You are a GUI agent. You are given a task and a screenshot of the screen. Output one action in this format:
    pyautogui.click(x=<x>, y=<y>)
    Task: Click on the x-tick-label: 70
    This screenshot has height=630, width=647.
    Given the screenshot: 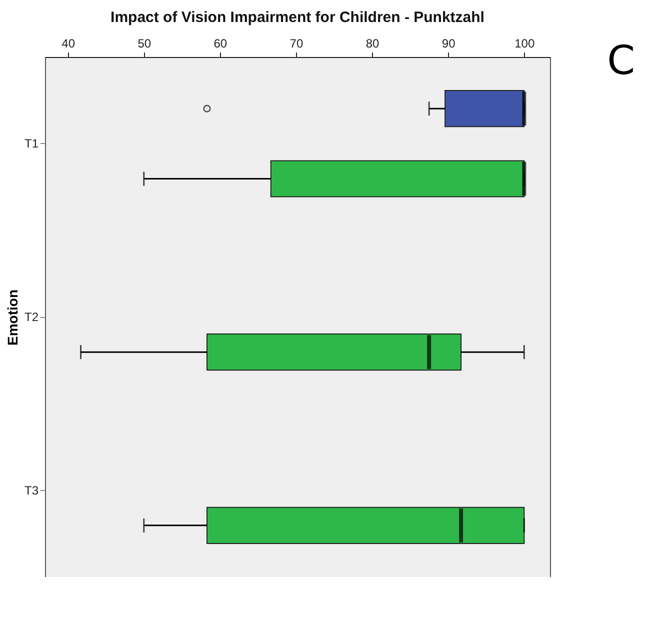 What is the action you would take?
    pyautogui.click(x=297, y=43)
    